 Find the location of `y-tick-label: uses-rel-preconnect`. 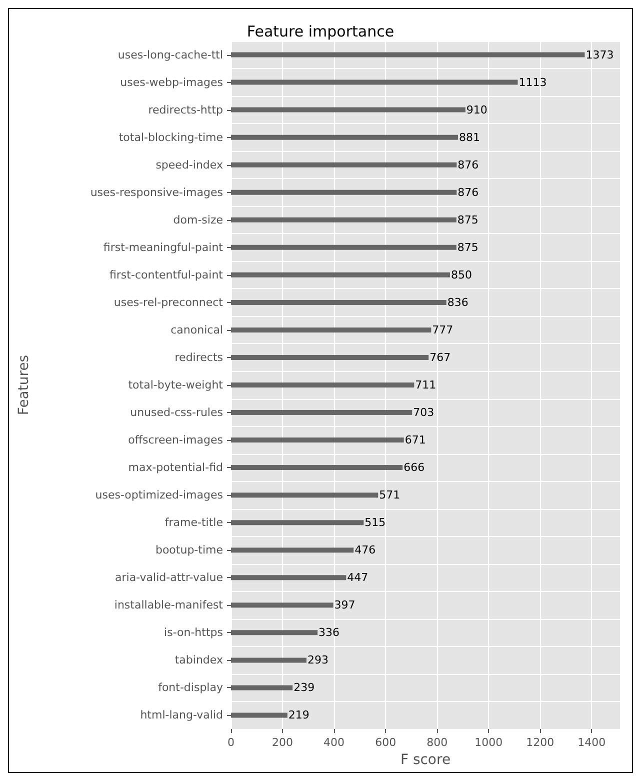

y-tick-label: uses-rel-preconnect is located at coordinates (169, 302).